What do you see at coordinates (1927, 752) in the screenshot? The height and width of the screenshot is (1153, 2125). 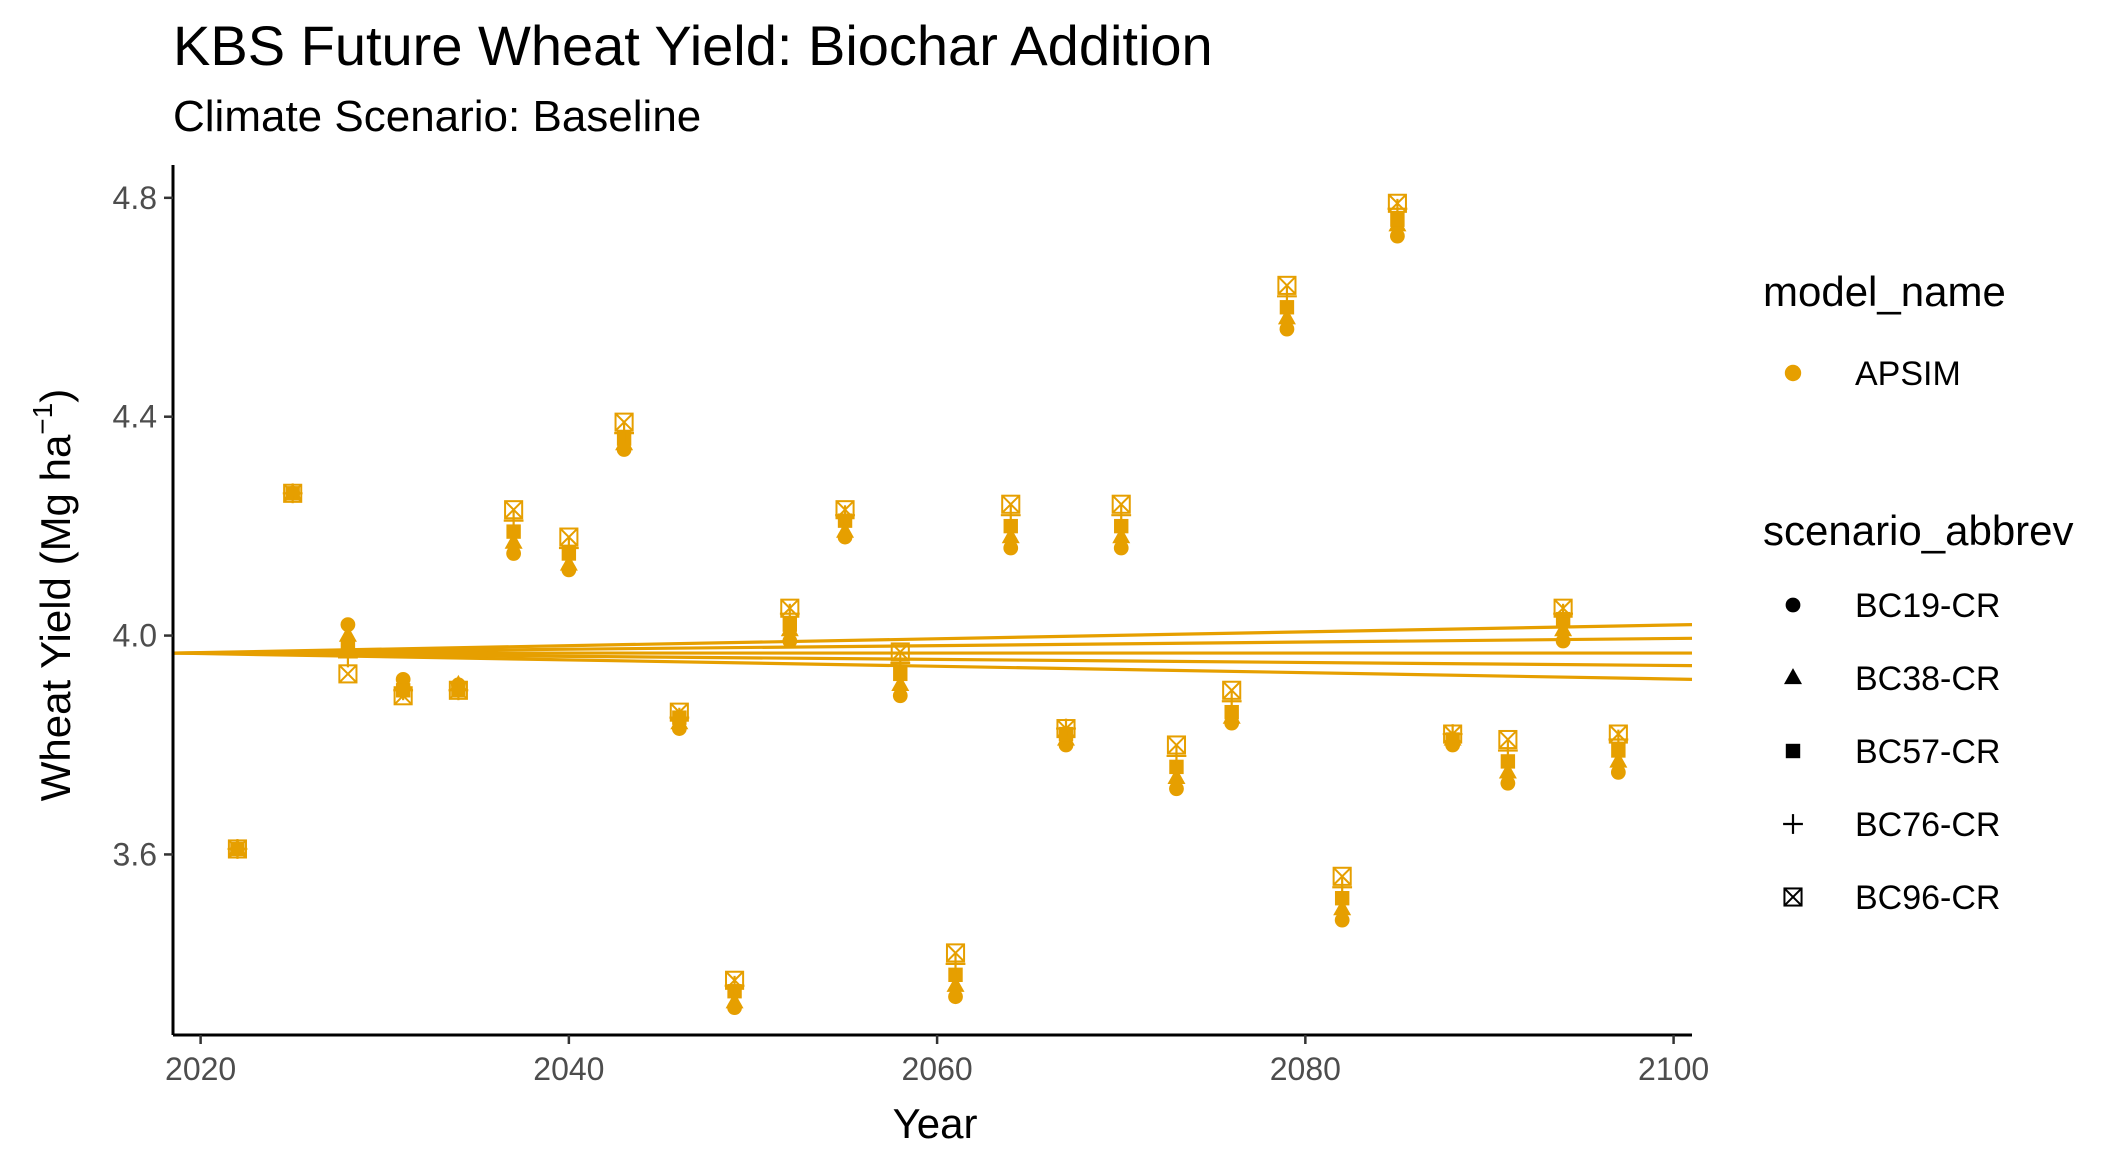 I see `legend-label-bc57-cr: BC57-CR` at bounding box center [1927, 752].